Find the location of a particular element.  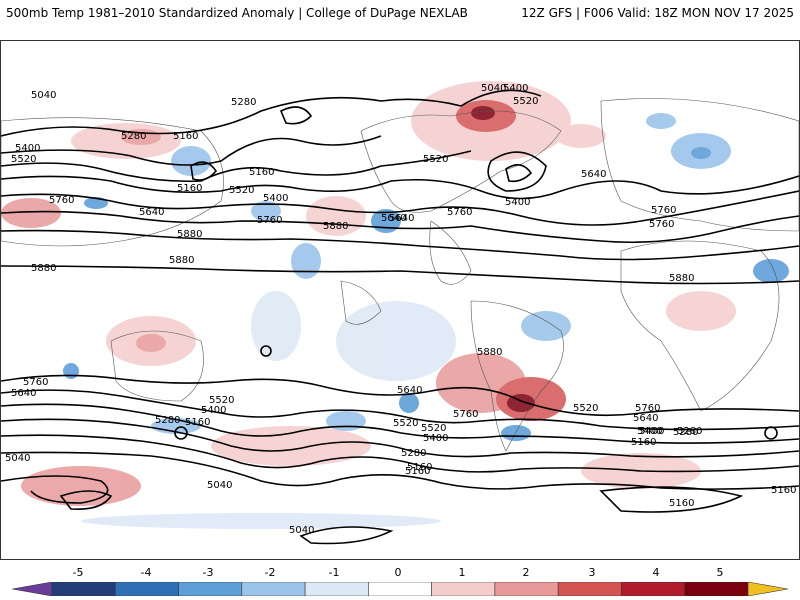

legend-colorbar is located at coordinates (400, 589).